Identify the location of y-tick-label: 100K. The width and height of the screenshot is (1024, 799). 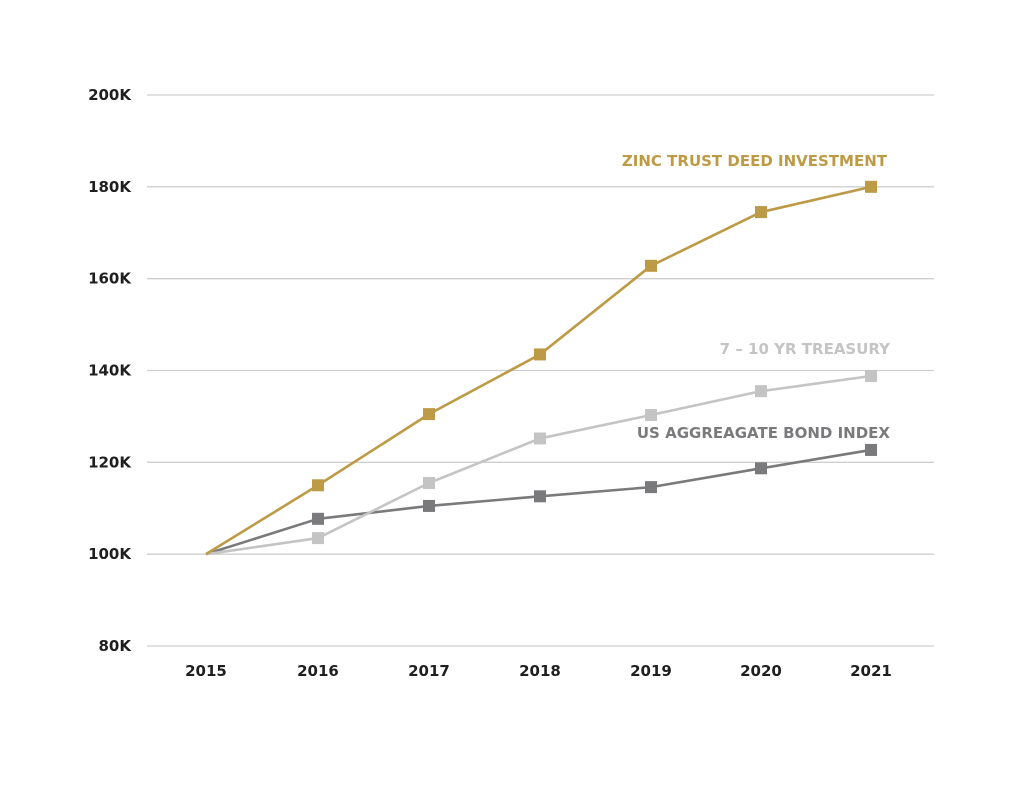
(110, 554).